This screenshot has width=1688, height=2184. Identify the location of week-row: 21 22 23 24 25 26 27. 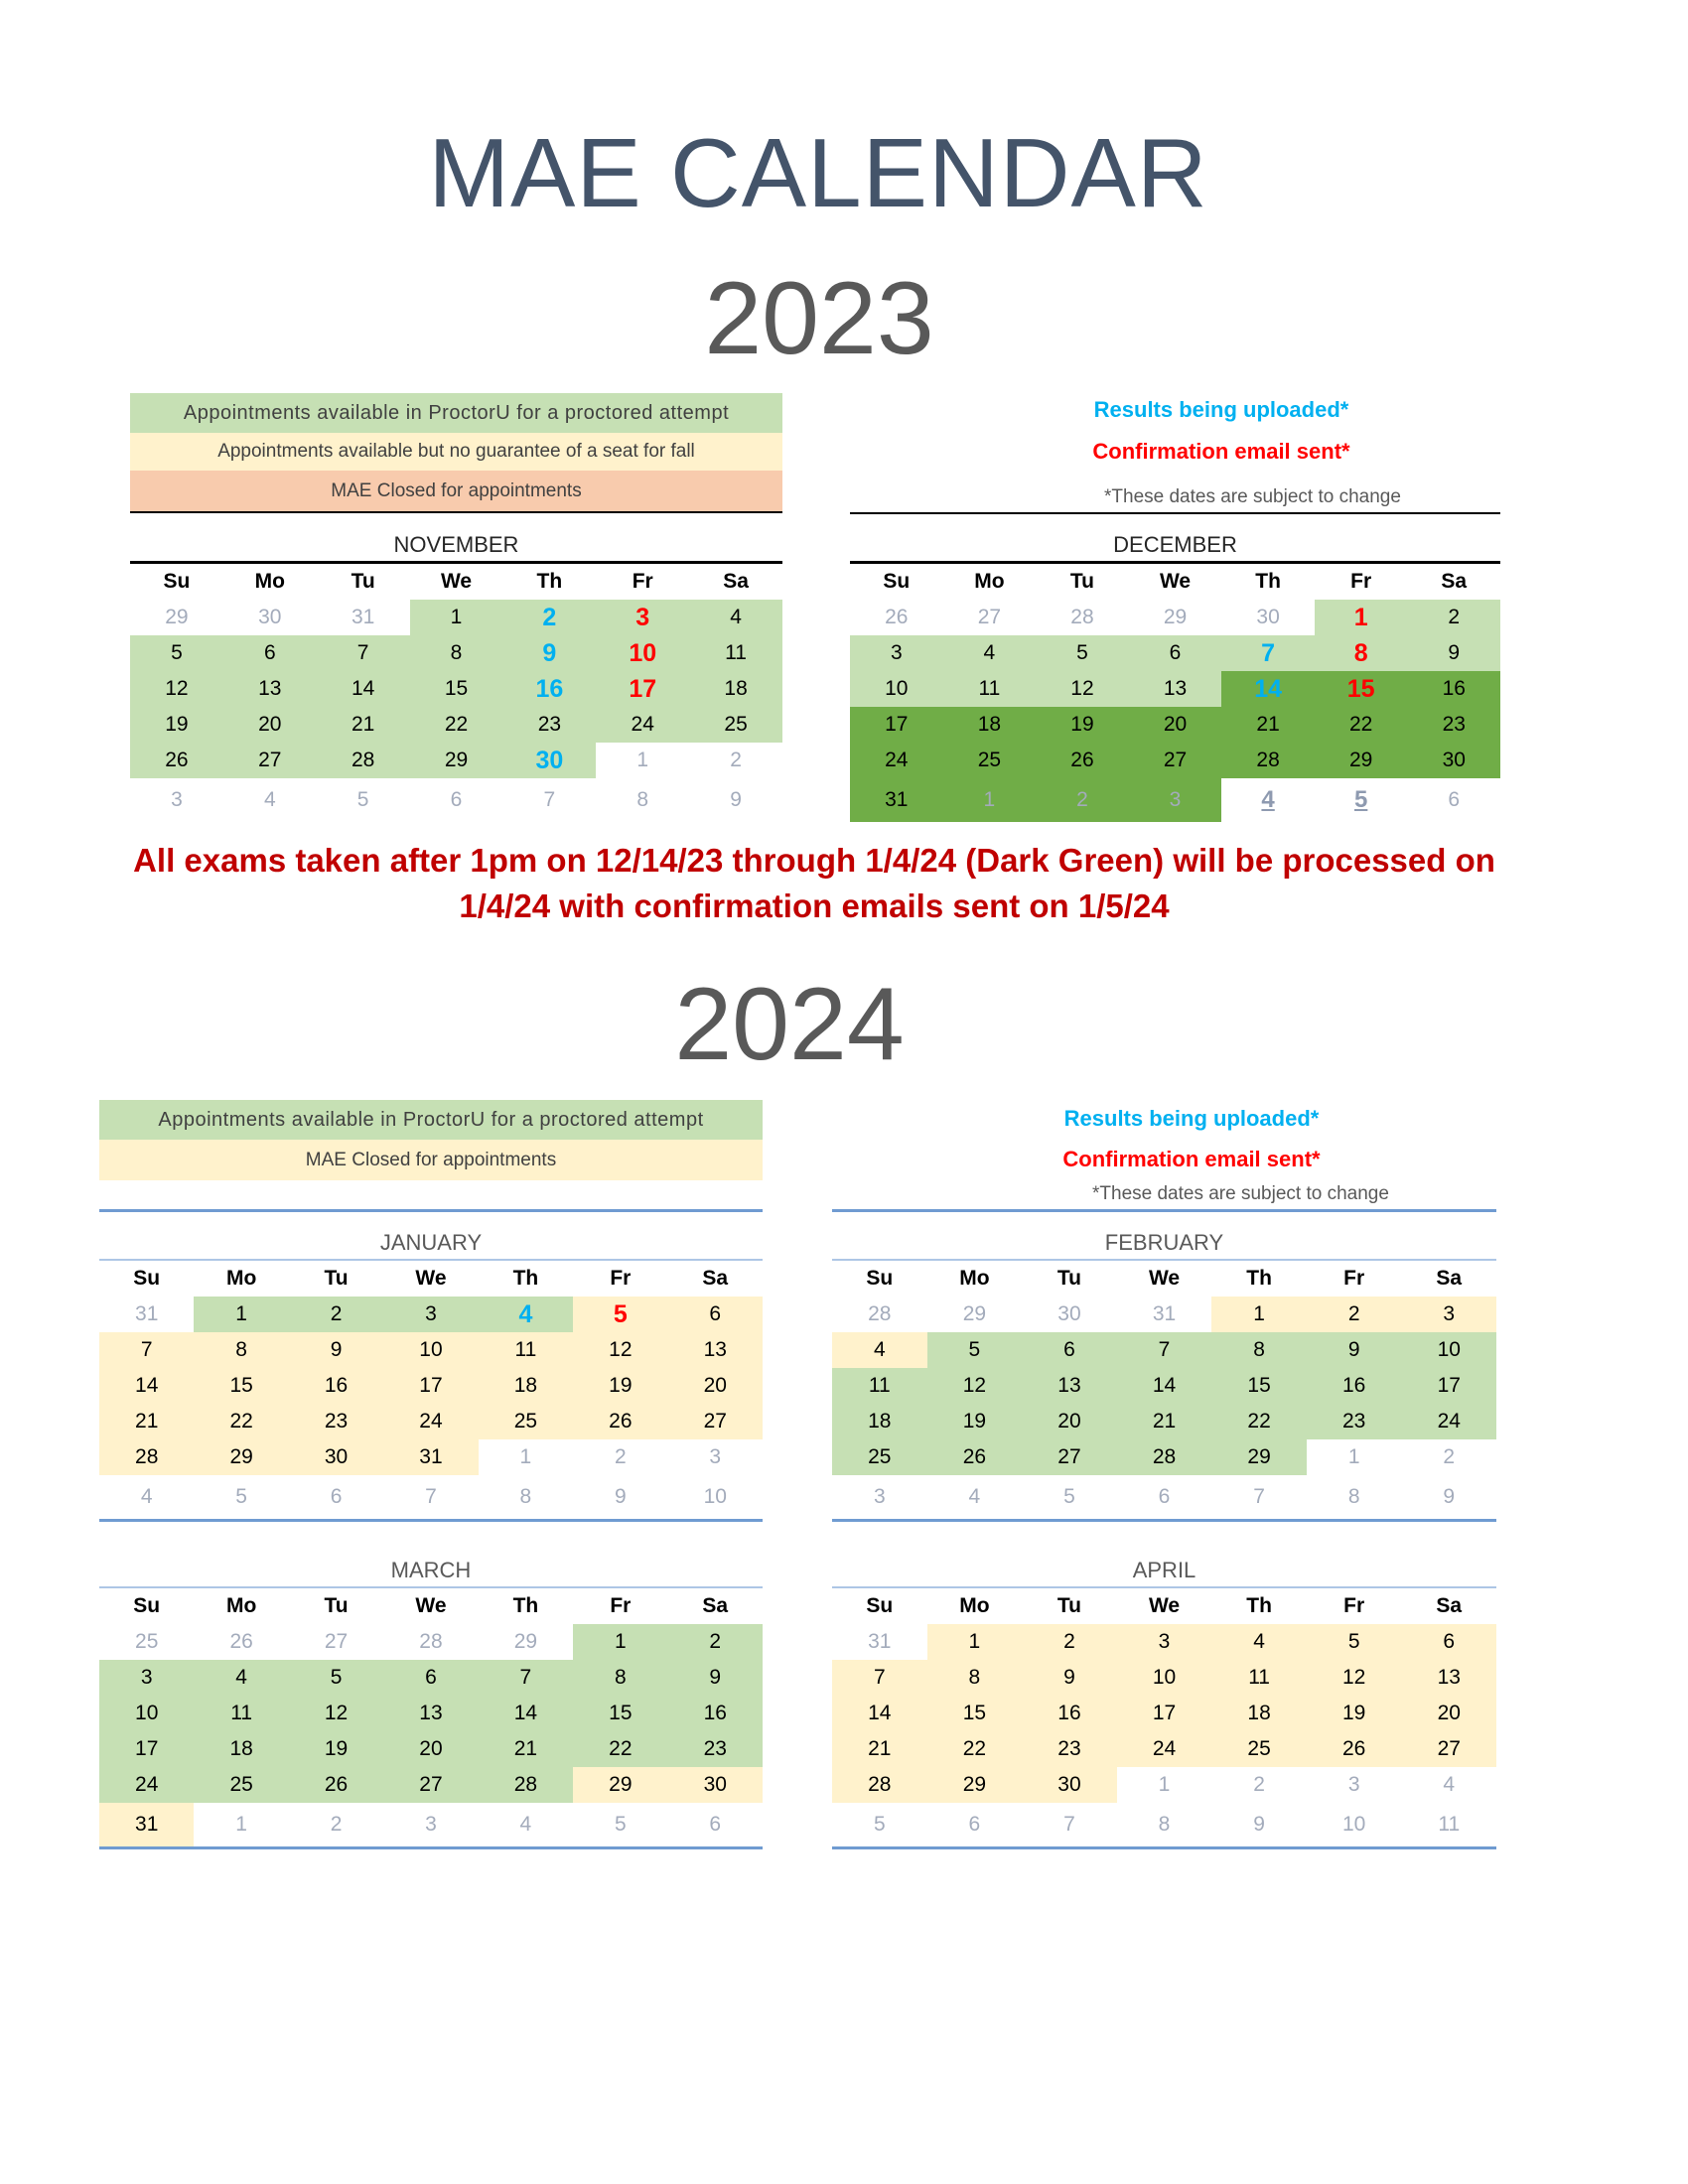
(431, 1421).